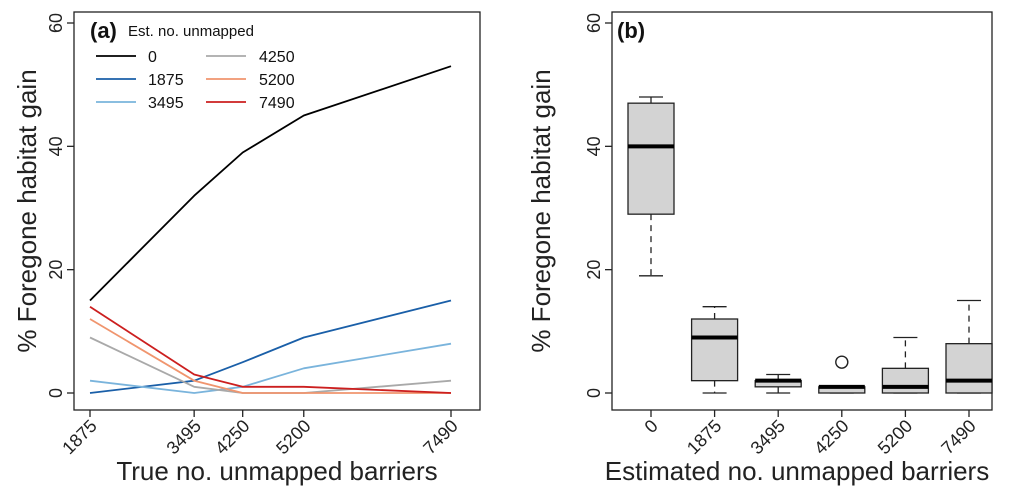 The image size is (1013, 489). I want to click on legend-label-3495: 3495, so click(166, 103).